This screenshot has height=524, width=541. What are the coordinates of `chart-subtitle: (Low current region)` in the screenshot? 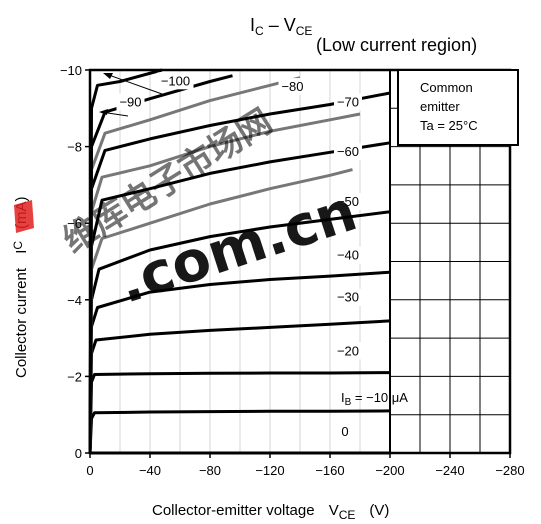 It's located at (396, 45).